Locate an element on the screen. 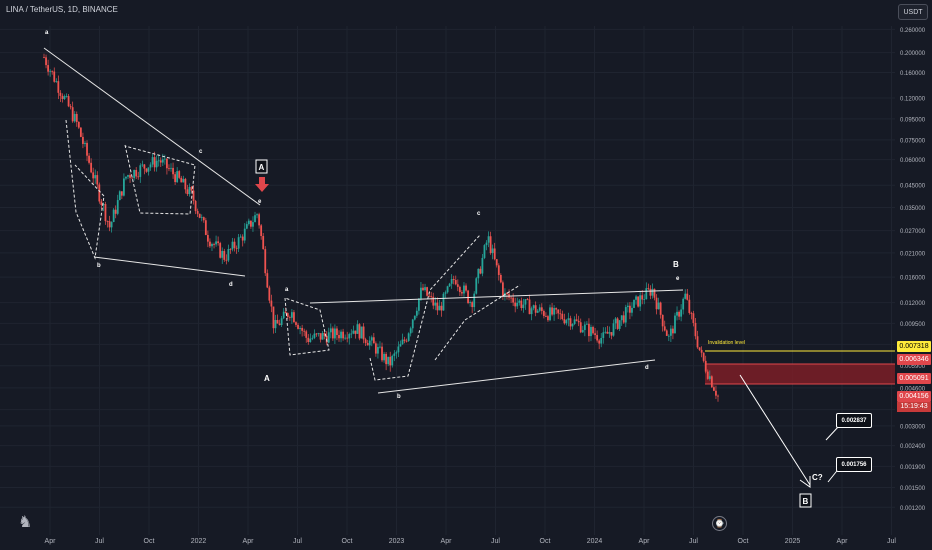  clock-icon: ⌚ is located at coordinates (719, 523).